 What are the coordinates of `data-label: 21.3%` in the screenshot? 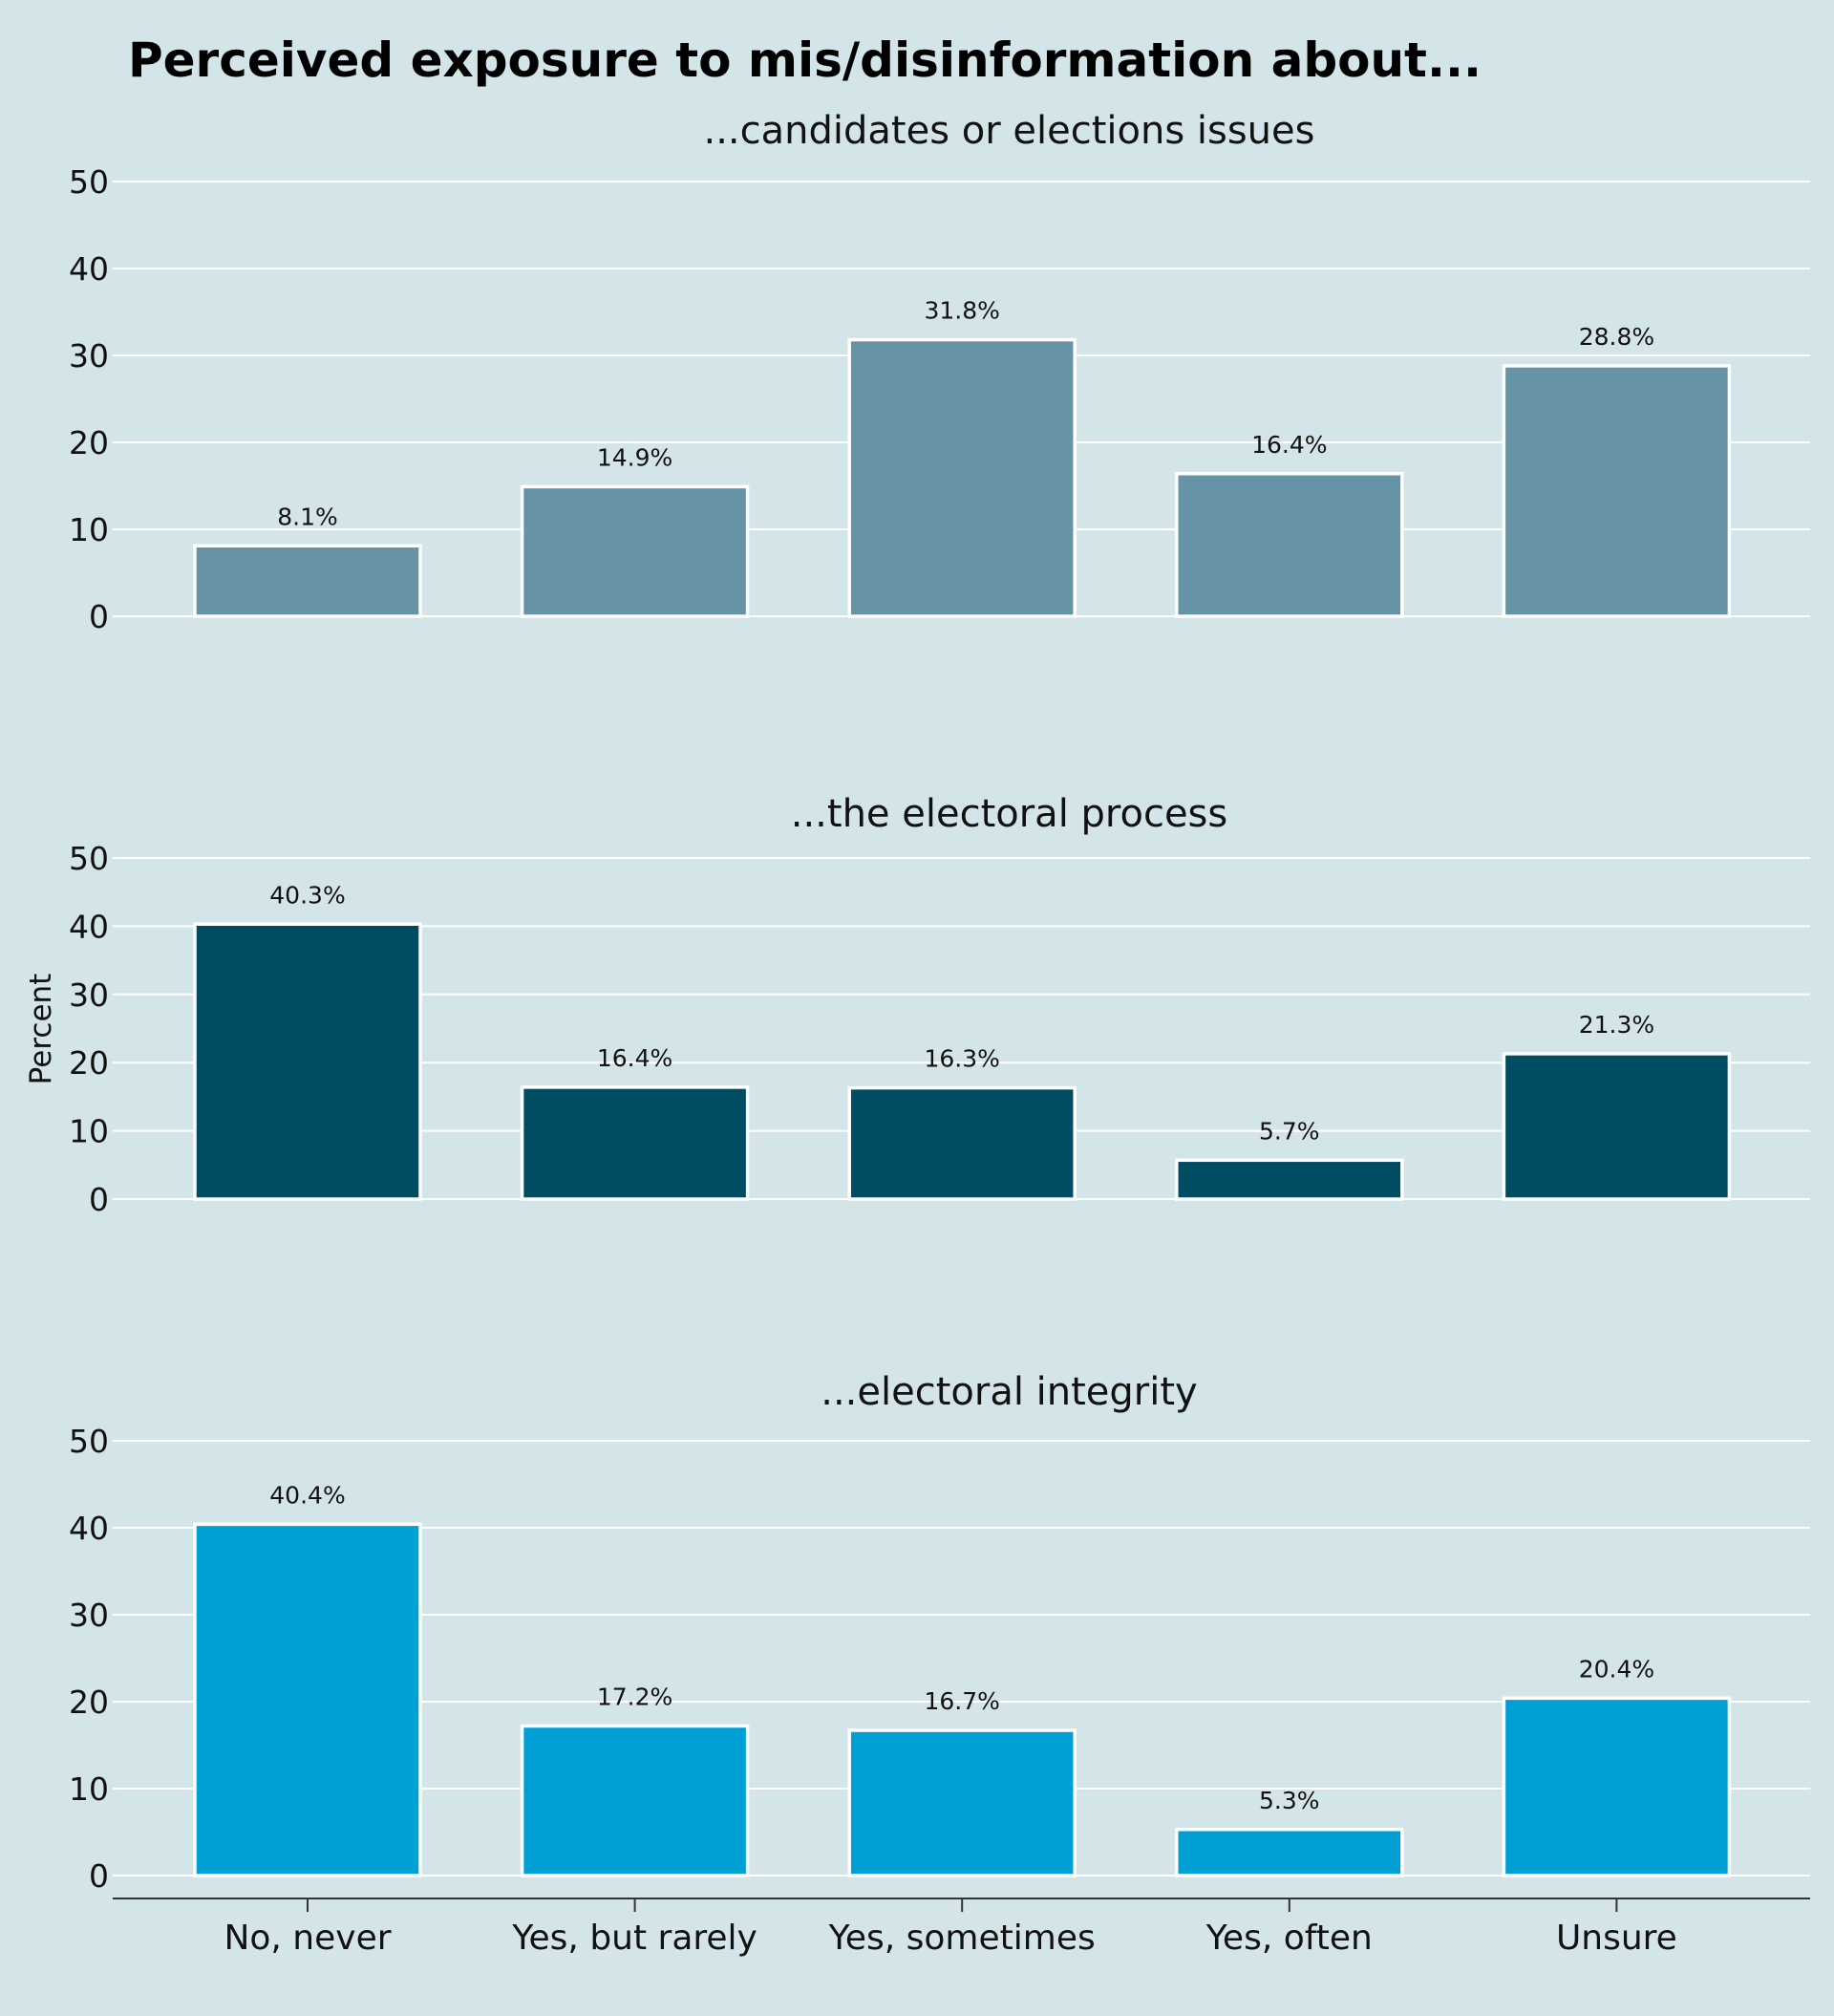 It's located at (1617, 1025).